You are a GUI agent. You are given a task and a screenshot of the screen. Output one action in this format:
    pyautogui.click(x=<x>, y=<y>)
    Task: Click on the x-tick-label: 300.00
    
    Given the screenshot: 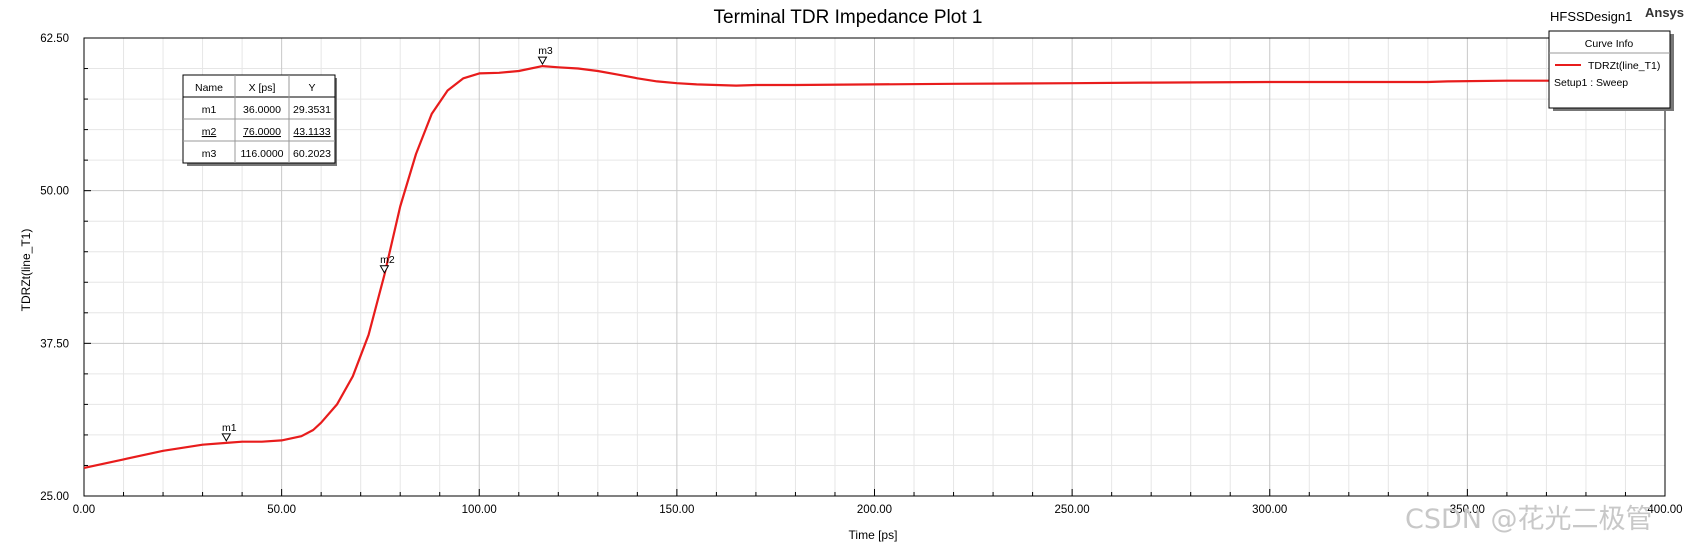 What is the action you would take?
    pyautogui.click(x=1269, y=510)
    